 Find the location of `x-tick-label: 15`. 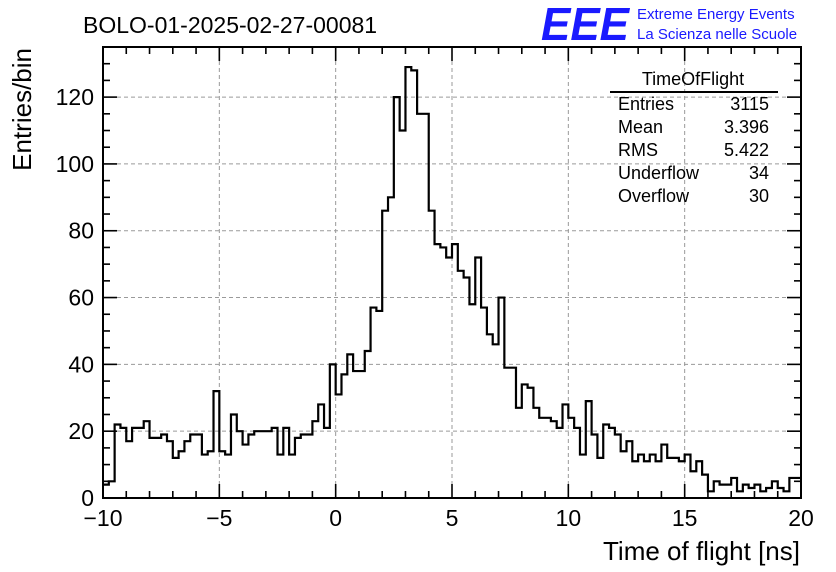

x-tick-label: 15 is located at coordinates (685, 518).